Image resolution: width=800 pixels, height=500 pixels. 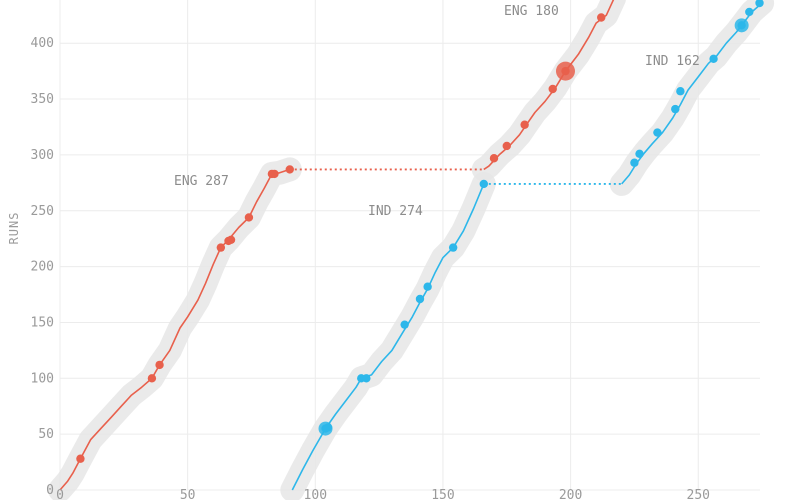 I want to click on x-tick-label: 100, so click(x=315, y=494).